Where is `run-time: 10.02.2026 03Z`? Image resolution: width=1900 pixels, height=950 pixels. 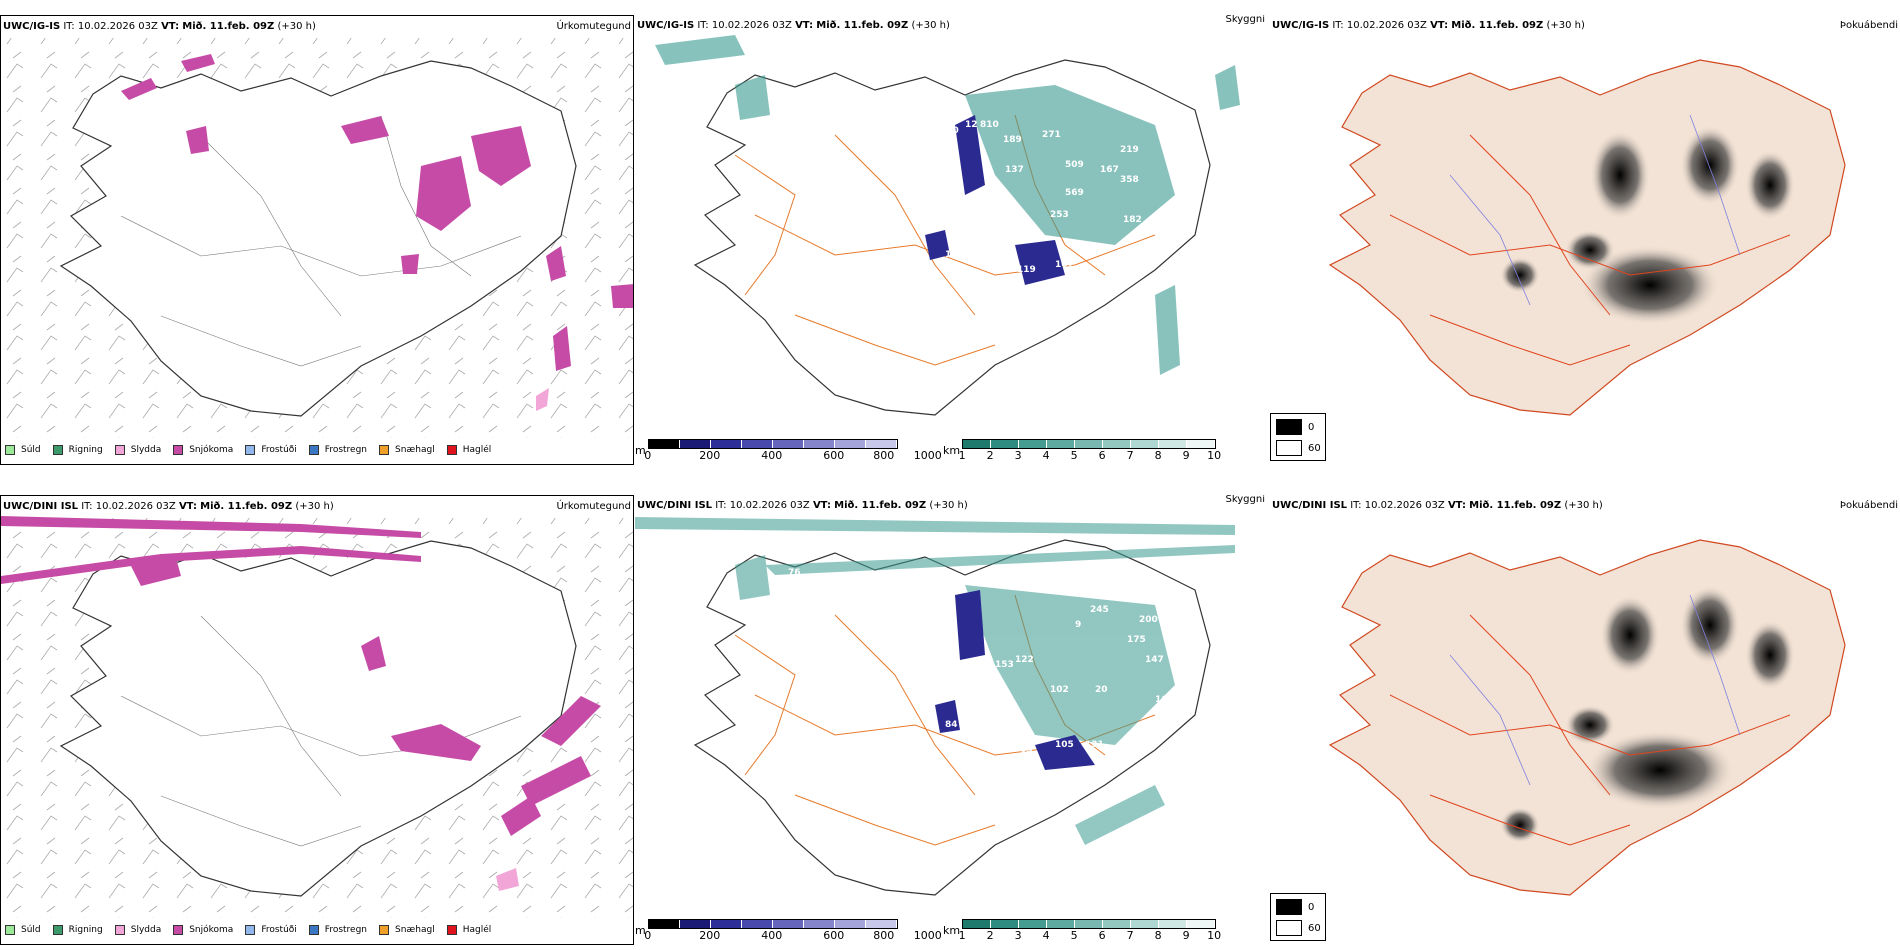
run-time: 10.02.2026 03Z is located at coordinates (1386, 25).